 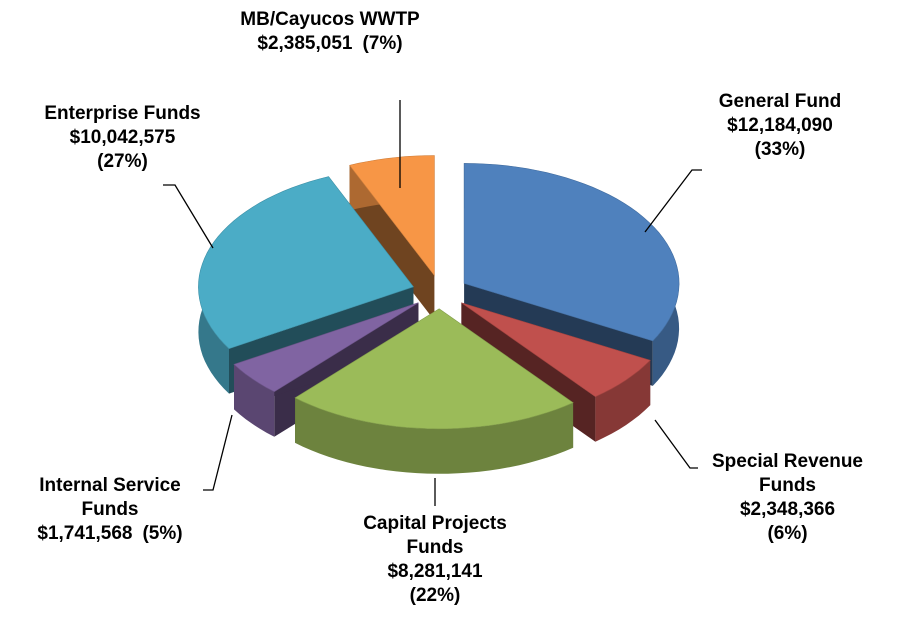 I want to click on slice-label: Internal Service Funds $1,741,568 (5%), so click(x=110, y=510).